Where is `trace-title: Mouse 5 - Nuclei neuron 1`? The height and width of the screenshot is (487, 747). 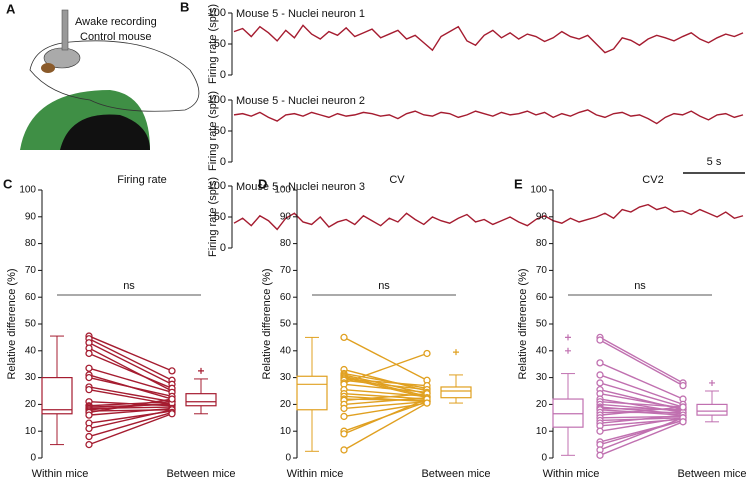 trace-title: Mouse 5 - Nuclei neuron 1 is located at coordinates (300, 14).